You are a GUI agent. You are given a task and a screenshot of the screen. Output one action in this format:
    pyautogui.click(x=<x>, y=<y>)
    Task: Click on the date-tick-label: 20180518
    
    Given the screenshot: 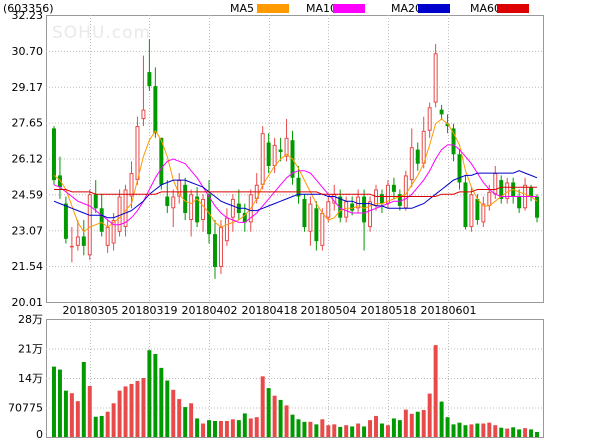 What is the action you would take?
    pyautogui.click(x=389, y=310)
    